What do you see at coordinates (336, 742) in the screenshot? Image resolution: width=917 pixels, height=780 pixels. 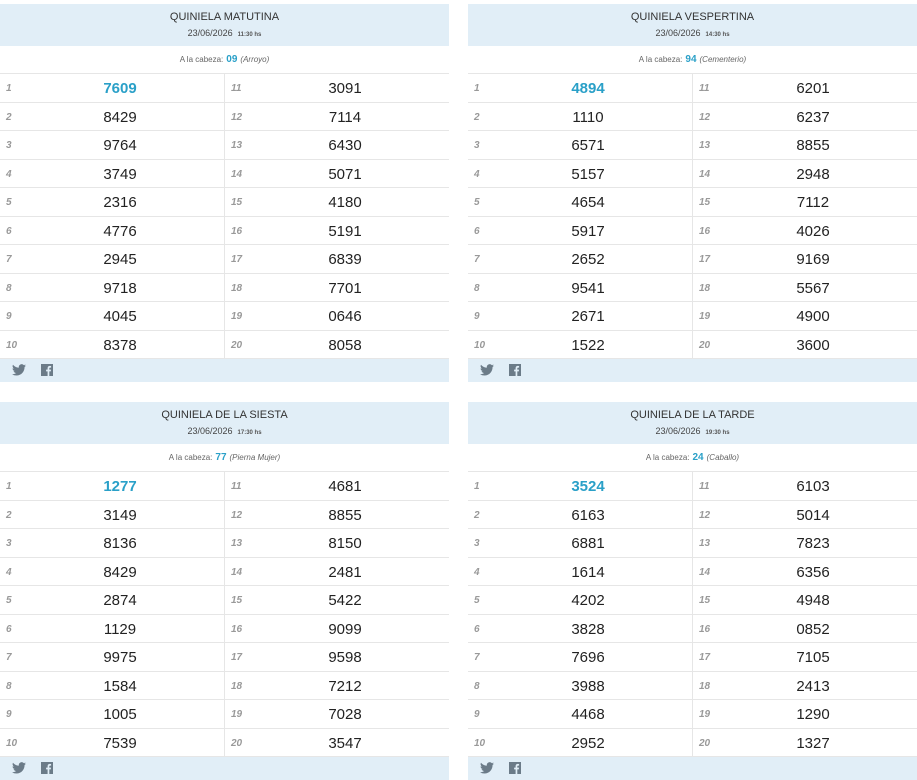 I see `result-row: 20 3547` at bounding box center [336, 742].